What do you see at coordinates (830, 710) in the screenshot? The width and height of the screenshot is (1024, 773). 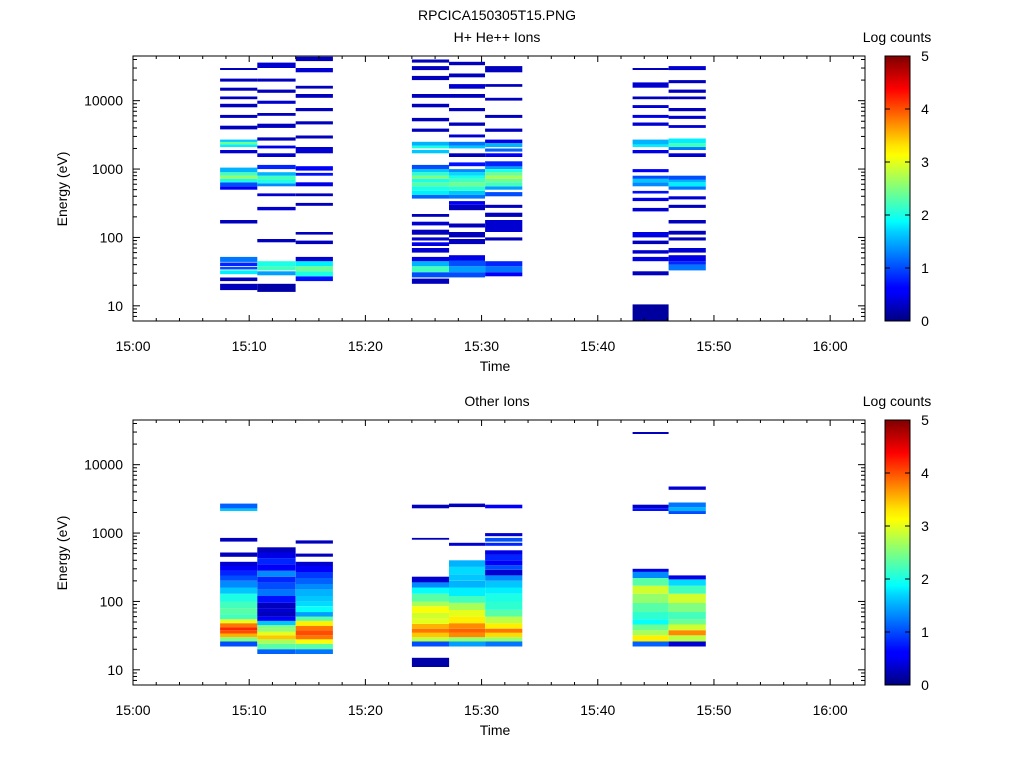 I see `x-tick-label: 16:00` at bounding box center [830, 710].